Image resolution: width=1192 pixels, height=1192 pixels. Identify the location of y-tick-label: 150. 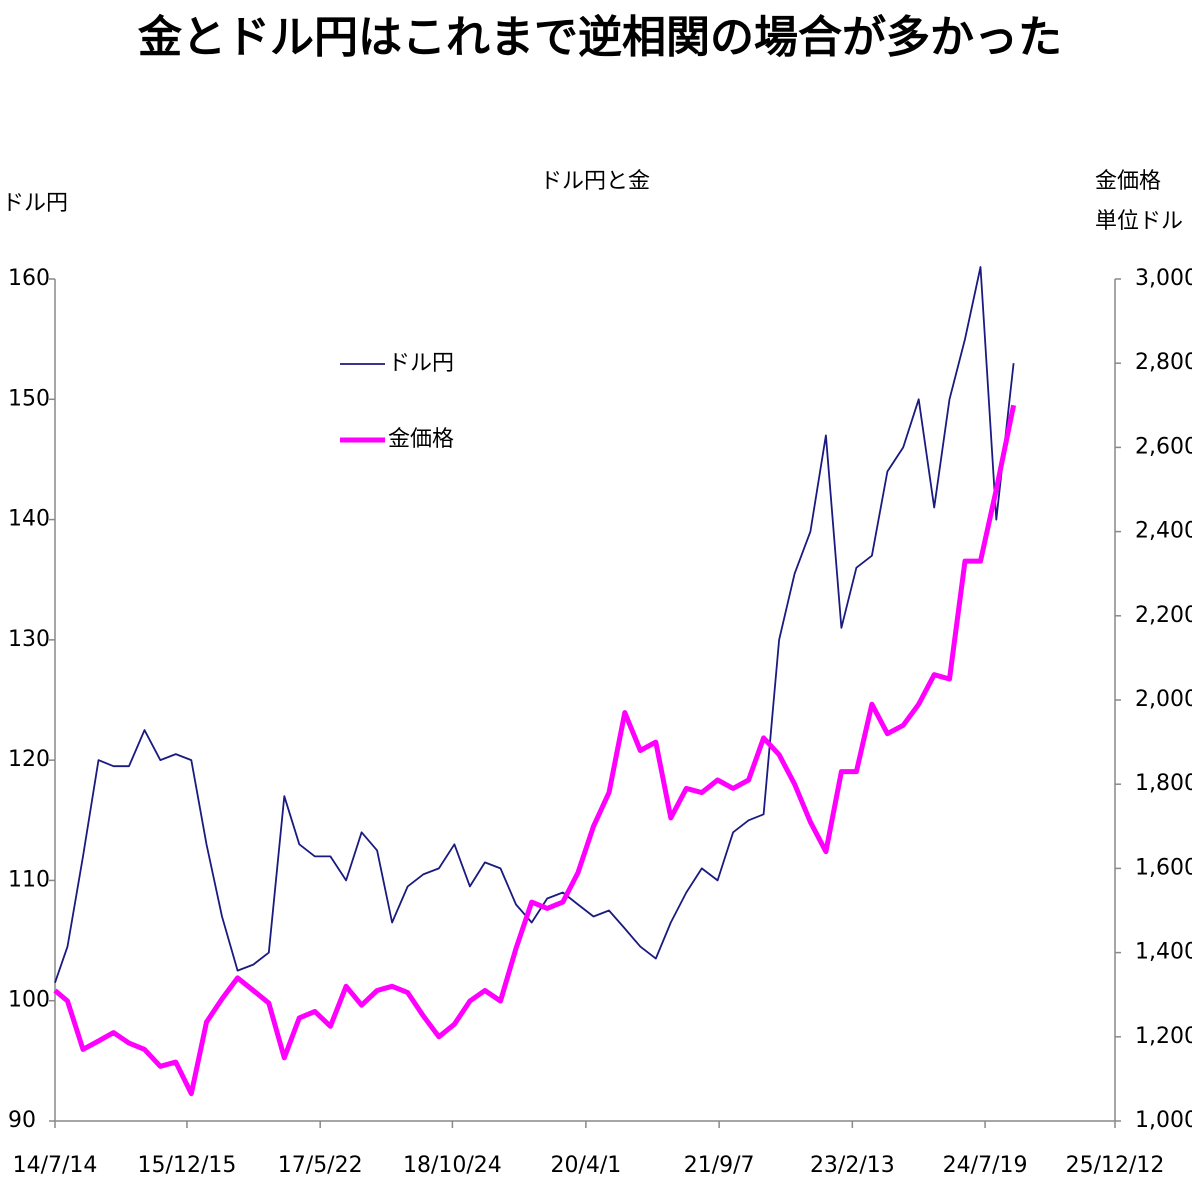
(29, 398).